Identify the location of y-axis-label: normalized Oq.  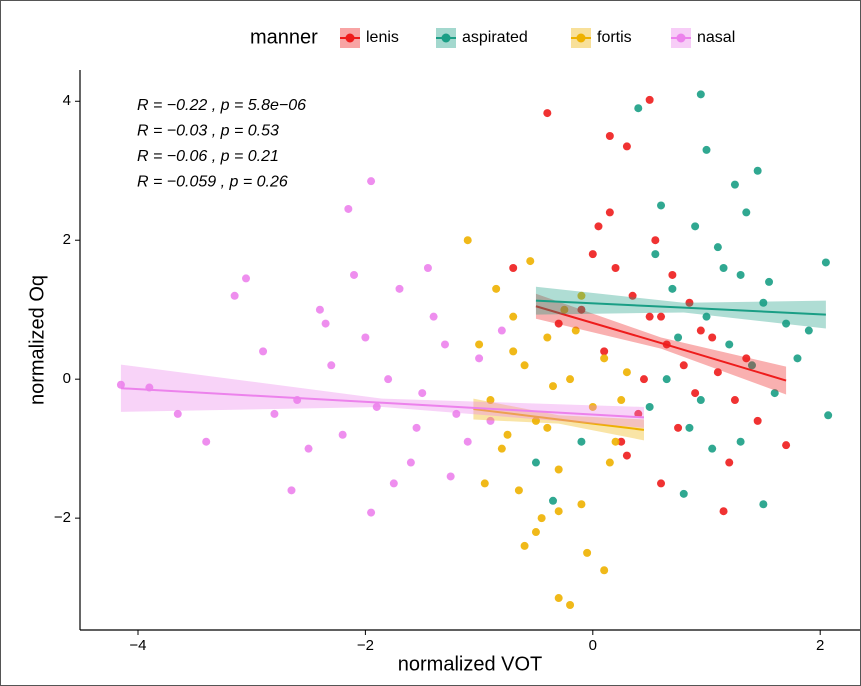
(37, 340).